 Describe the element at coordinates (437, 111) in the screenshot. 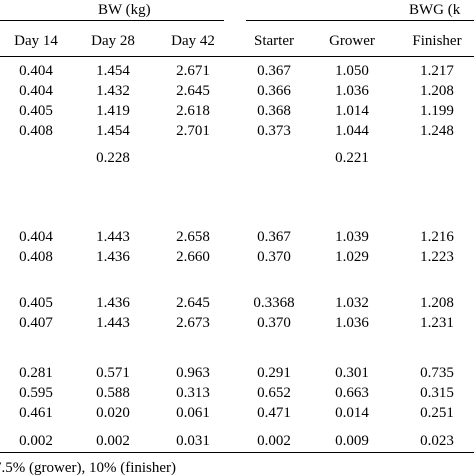

I see `table-cell: 1.199` at that location.